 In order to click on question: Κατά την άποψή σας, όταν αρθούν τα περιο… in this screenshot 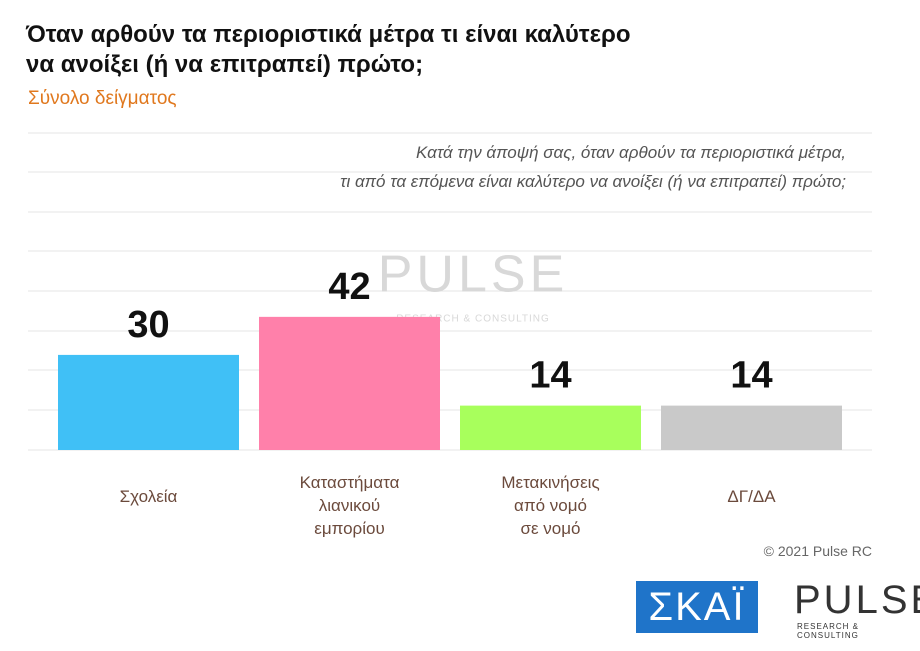, I will do `click(593, 167)`.